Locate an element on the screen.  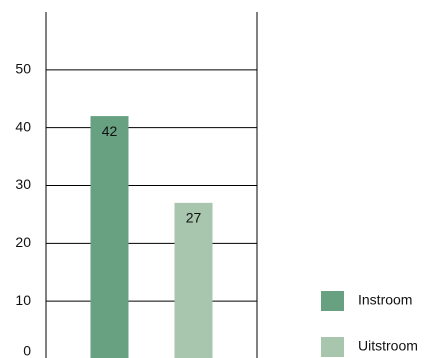
legend-label: Uitstroom is located at coordinates (388, 346).